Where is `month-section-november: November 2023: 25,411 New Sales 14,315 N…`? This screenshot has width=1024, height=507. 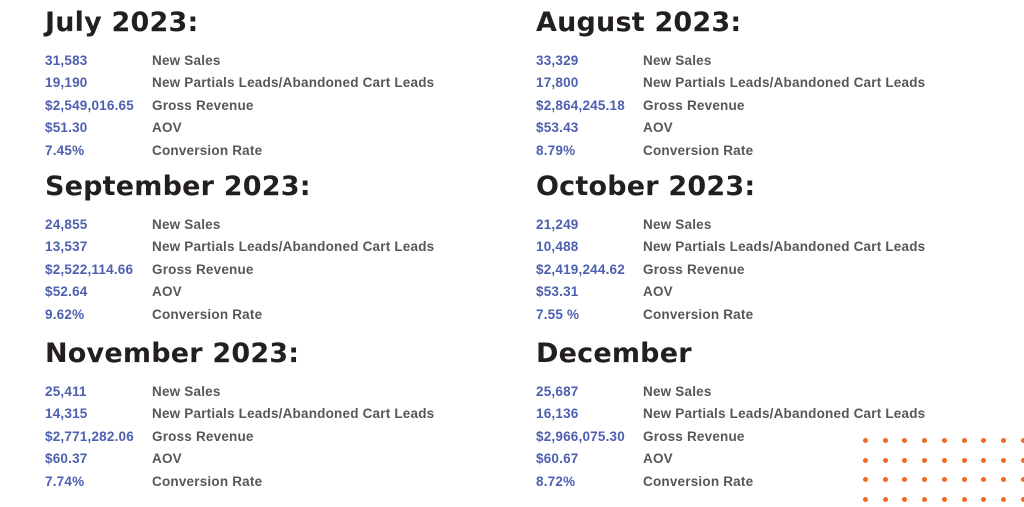
month-section-november: November 2023: 25,411 New Sales 14,315 N… is located at coordinates (280, 416).